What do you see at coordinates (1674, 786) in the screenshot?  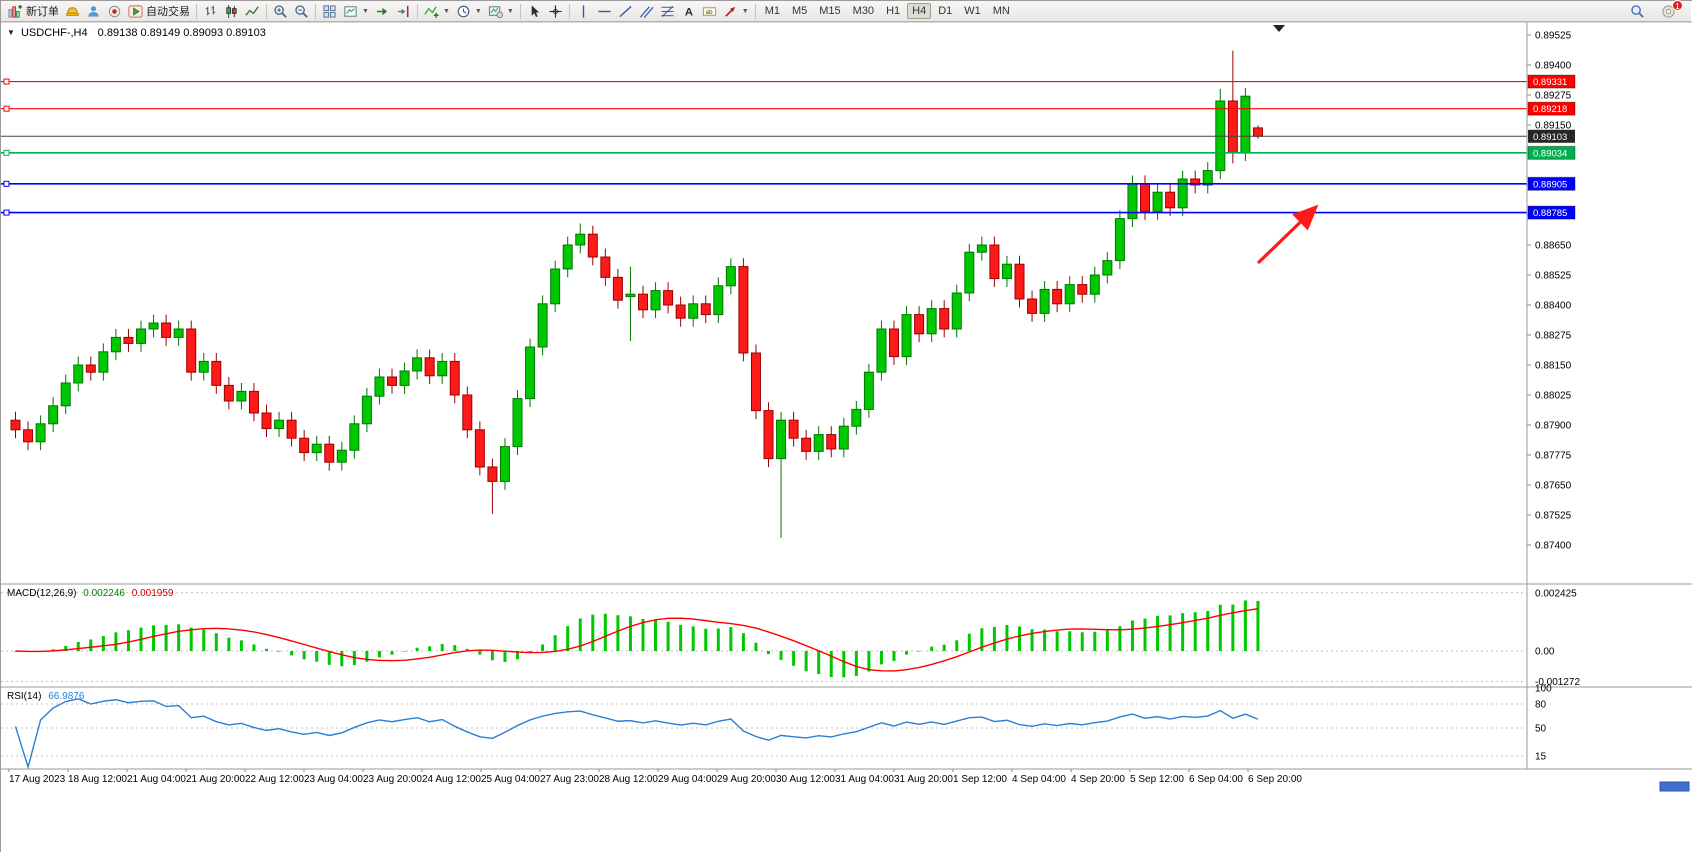 I see `horizontal-scrollbar-thumb` at bounding box center [1674, 786].